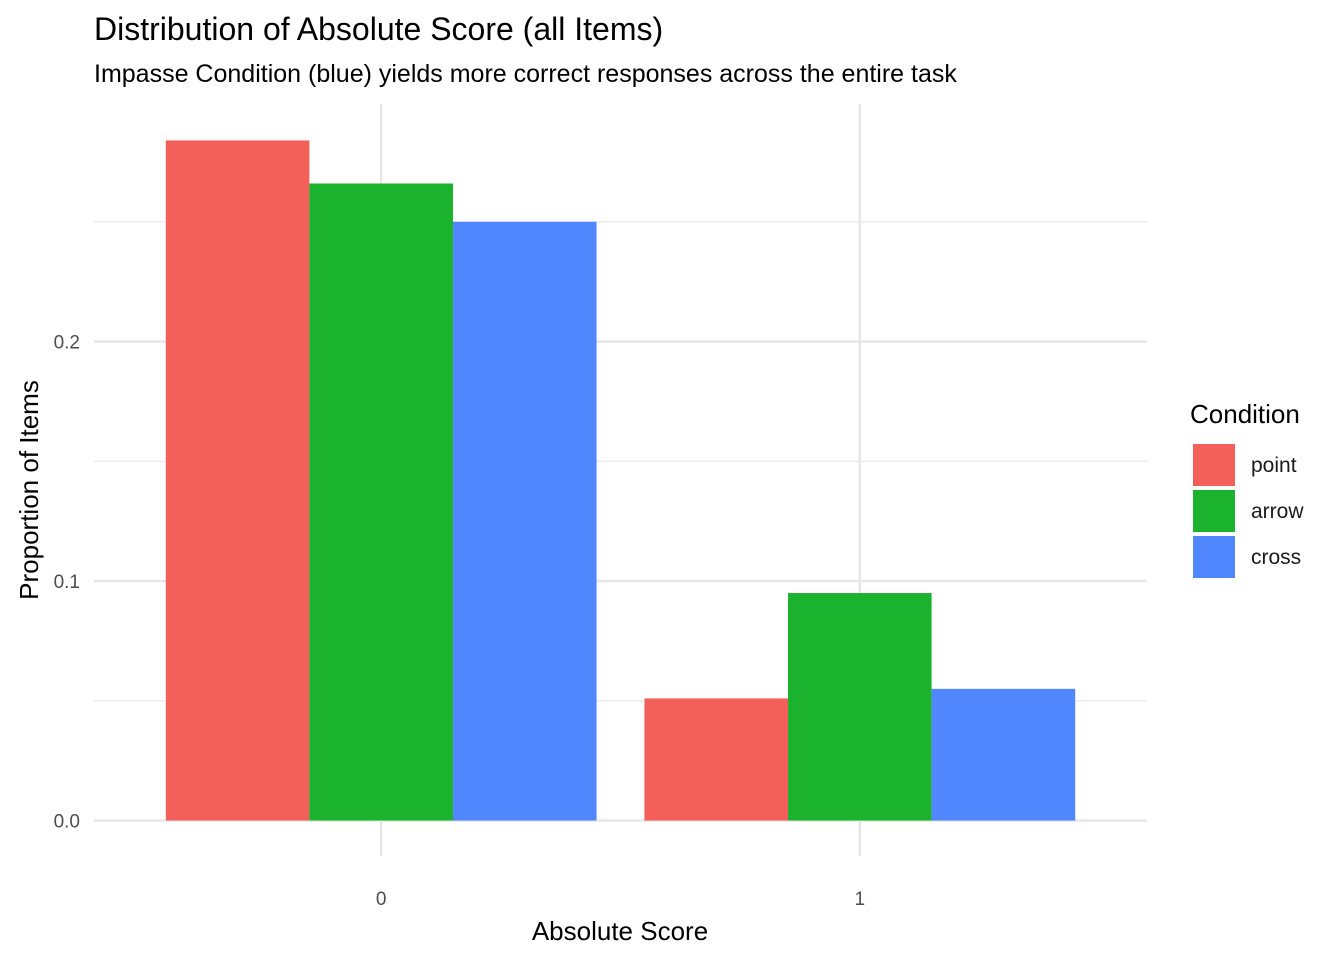 The height and width of the screenshot is (960, 1344). What do you see at coordinates (29, 490) in the screenshot?
I see `y-axis-title: Proportion of Items` at bounding box center [29, 490].